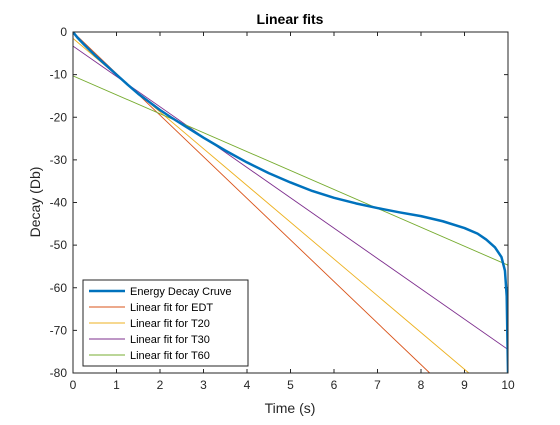 The width and height of the screenshot is (560, 425). What do you see at coordinates (63, 32) in the screenshot?
I see `y-tick-label: 0` at bounding box center [63, 32].